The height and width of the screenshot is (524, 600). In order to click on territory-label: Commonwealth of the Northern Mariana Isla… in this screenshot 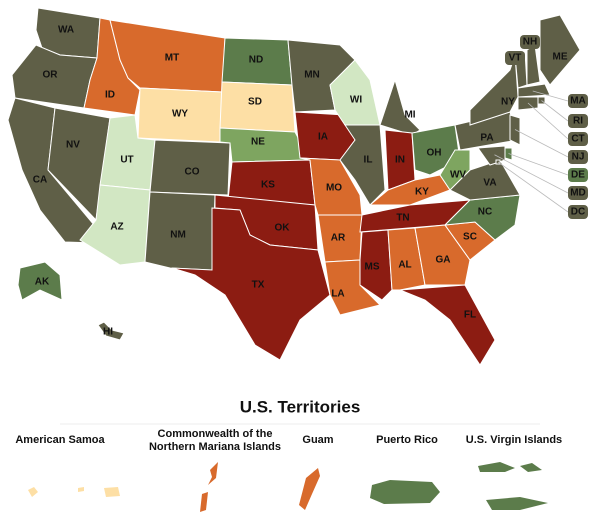, I will do `click(215, 440)`.